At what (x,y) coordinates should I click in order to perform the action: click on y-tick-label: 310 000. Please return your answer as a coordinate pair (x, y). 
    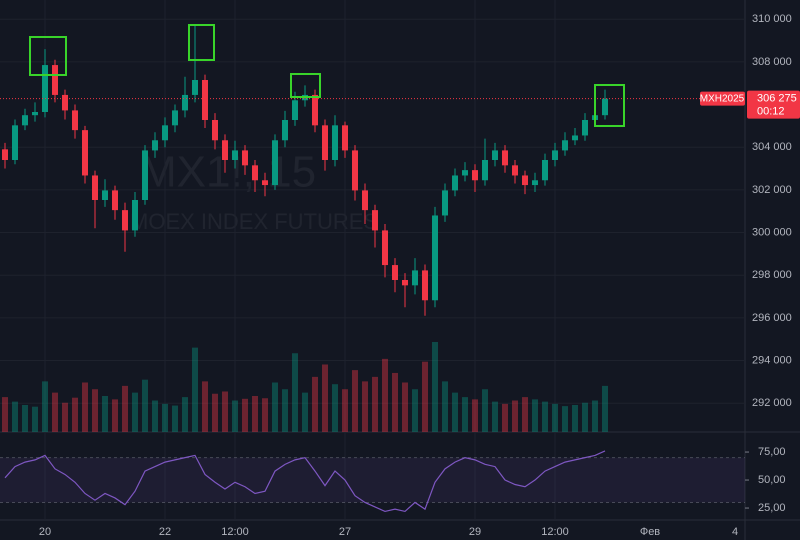
    Looking at the image, I should click on (772, 19).